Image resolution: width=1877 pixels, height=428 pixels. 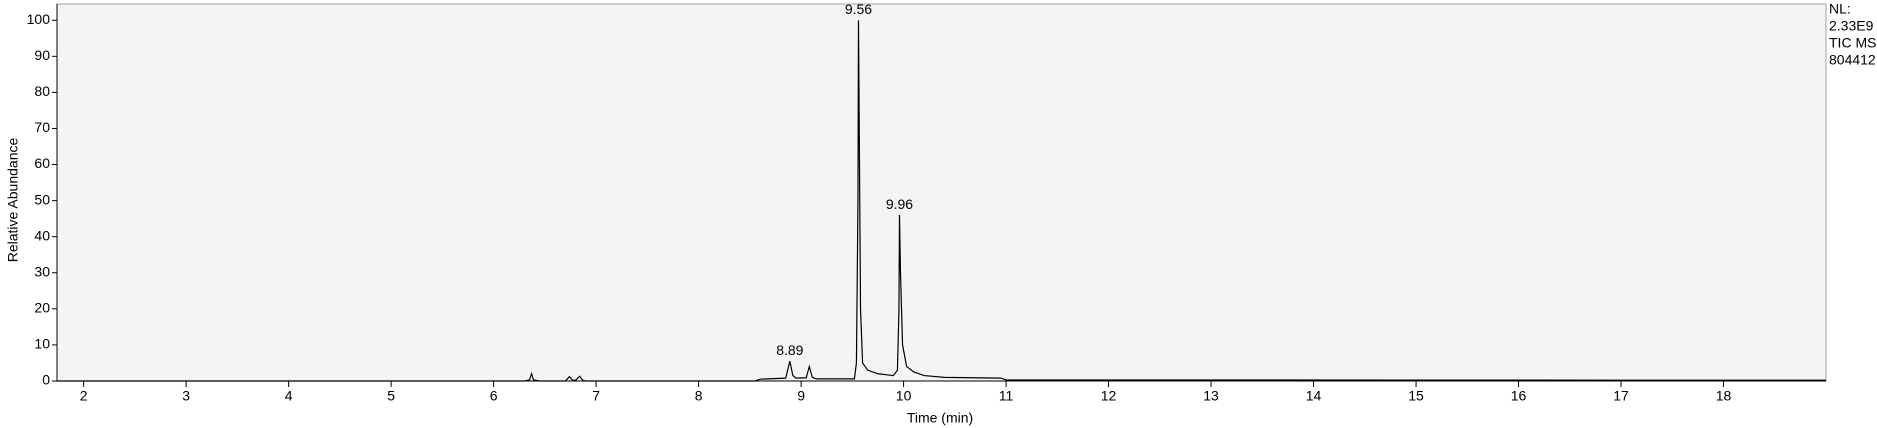 I want to click on peak-label: 9.96, so click(x=899, y=204).